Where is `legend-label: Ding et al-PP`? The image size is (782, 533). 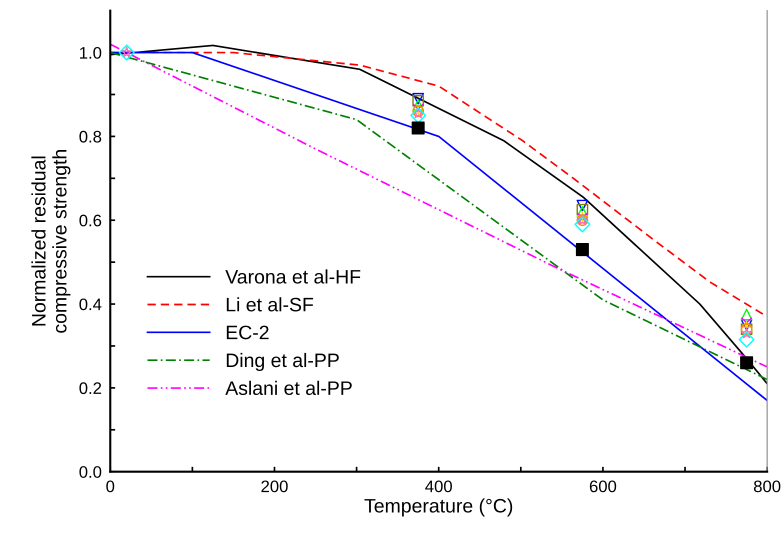
legend-label: Ding et al-PP is located at coordinates (282, 362).